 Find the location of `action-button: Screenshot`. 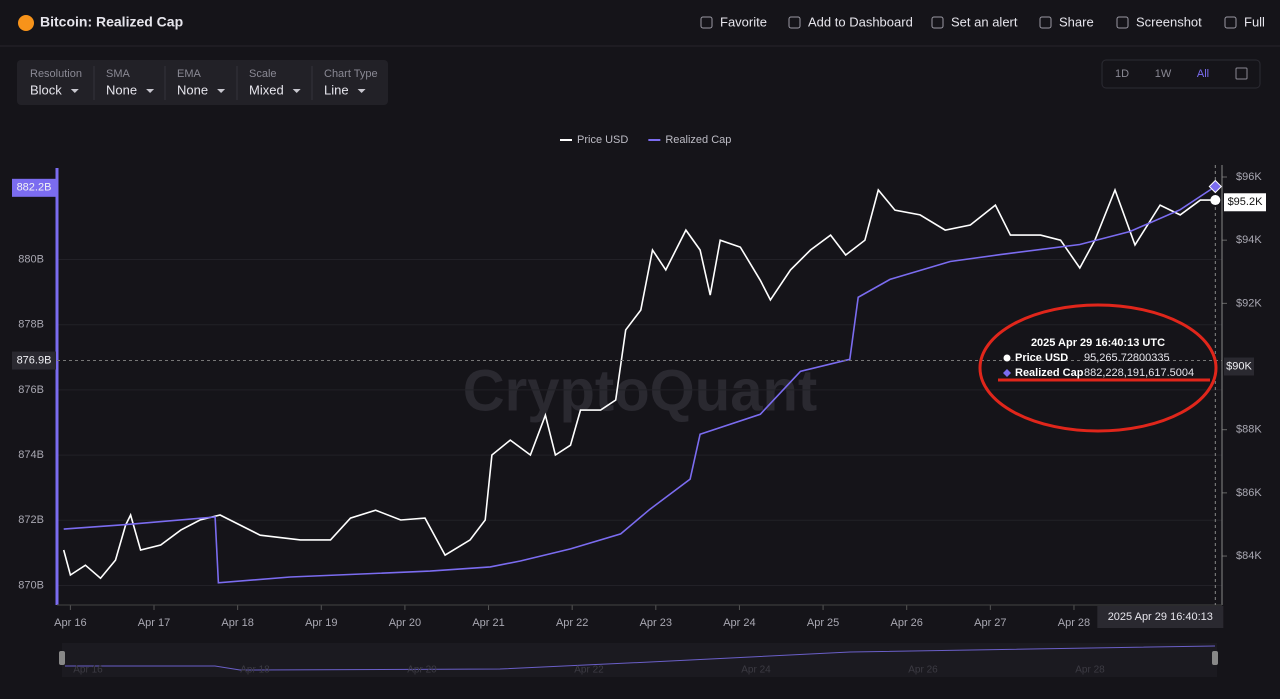

action-button: Screenshot is located at coordinates (1169, 21).